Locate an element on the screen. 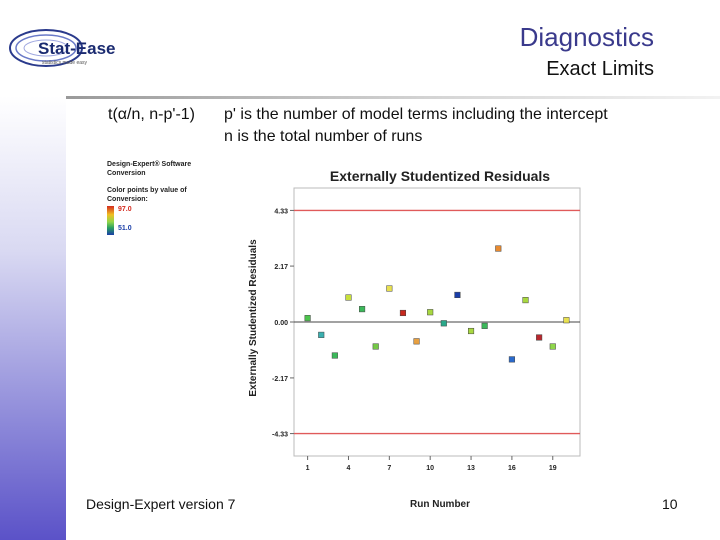 Image resolution: width=720 pixels, height=540 pixels. logo-brand-text: Stat-Ease is located at coordinates (76, 48).